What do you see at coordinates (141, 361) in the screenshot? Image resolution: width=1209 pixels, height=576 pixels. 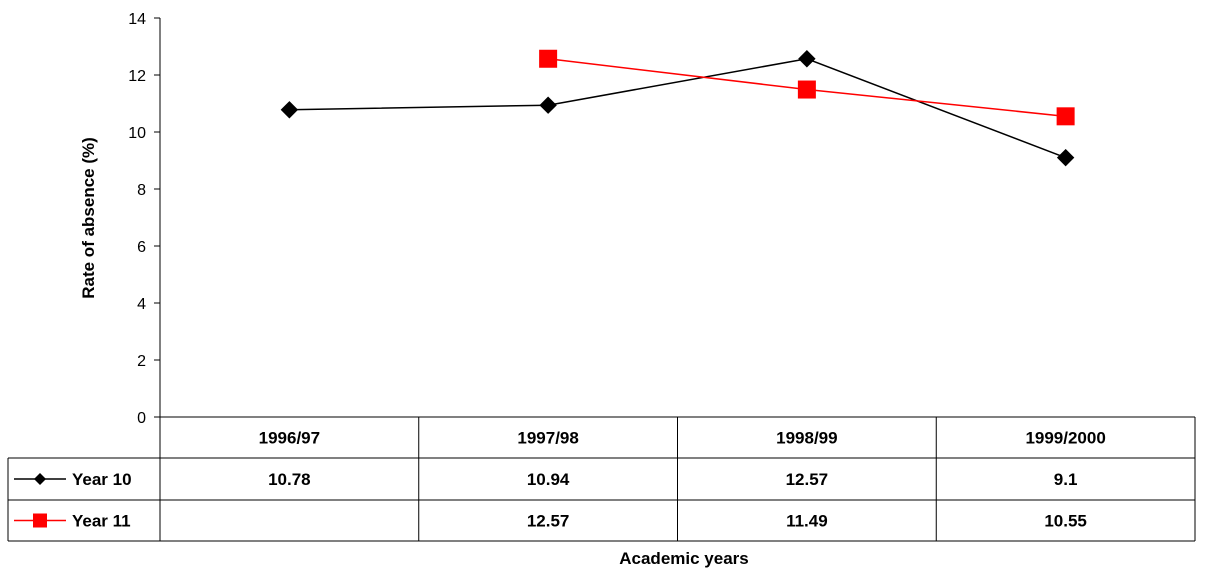 I see `y-tick-label: 2` at bounding box center [141, 361].